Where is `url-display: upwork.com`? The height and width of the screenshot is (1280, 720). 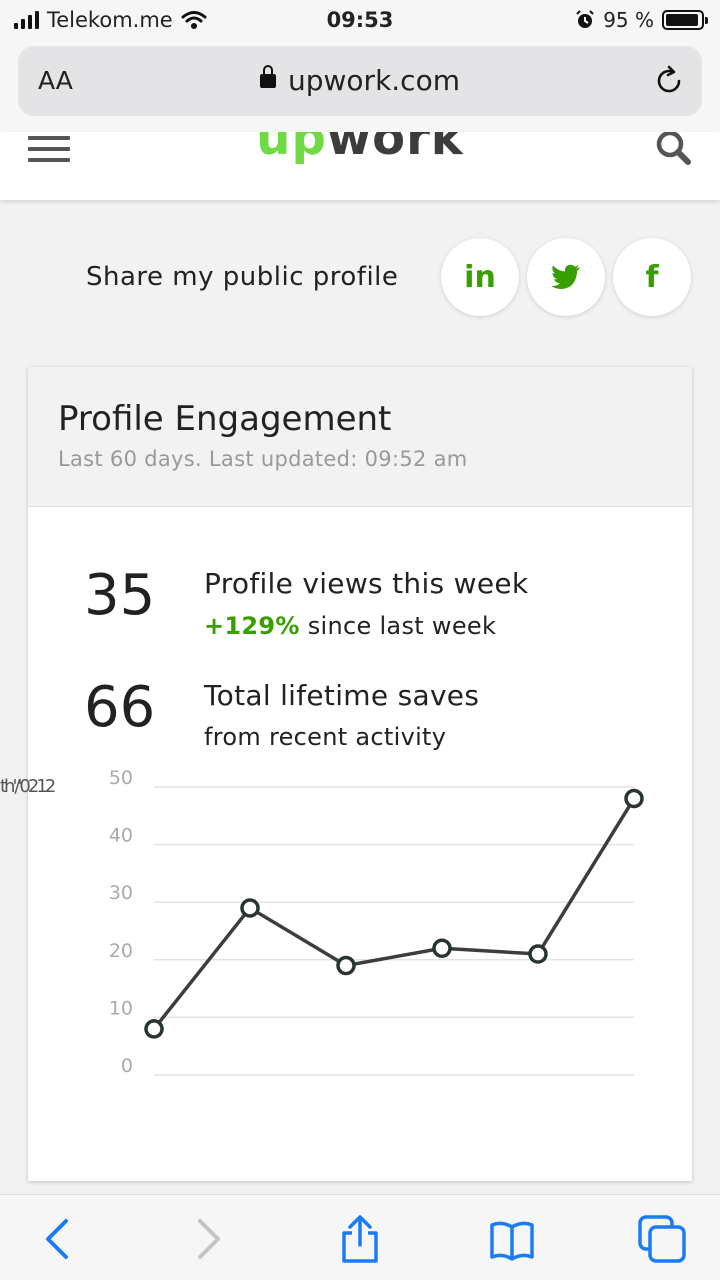
url-display: upwork.com is located at coordinates (360, 80).